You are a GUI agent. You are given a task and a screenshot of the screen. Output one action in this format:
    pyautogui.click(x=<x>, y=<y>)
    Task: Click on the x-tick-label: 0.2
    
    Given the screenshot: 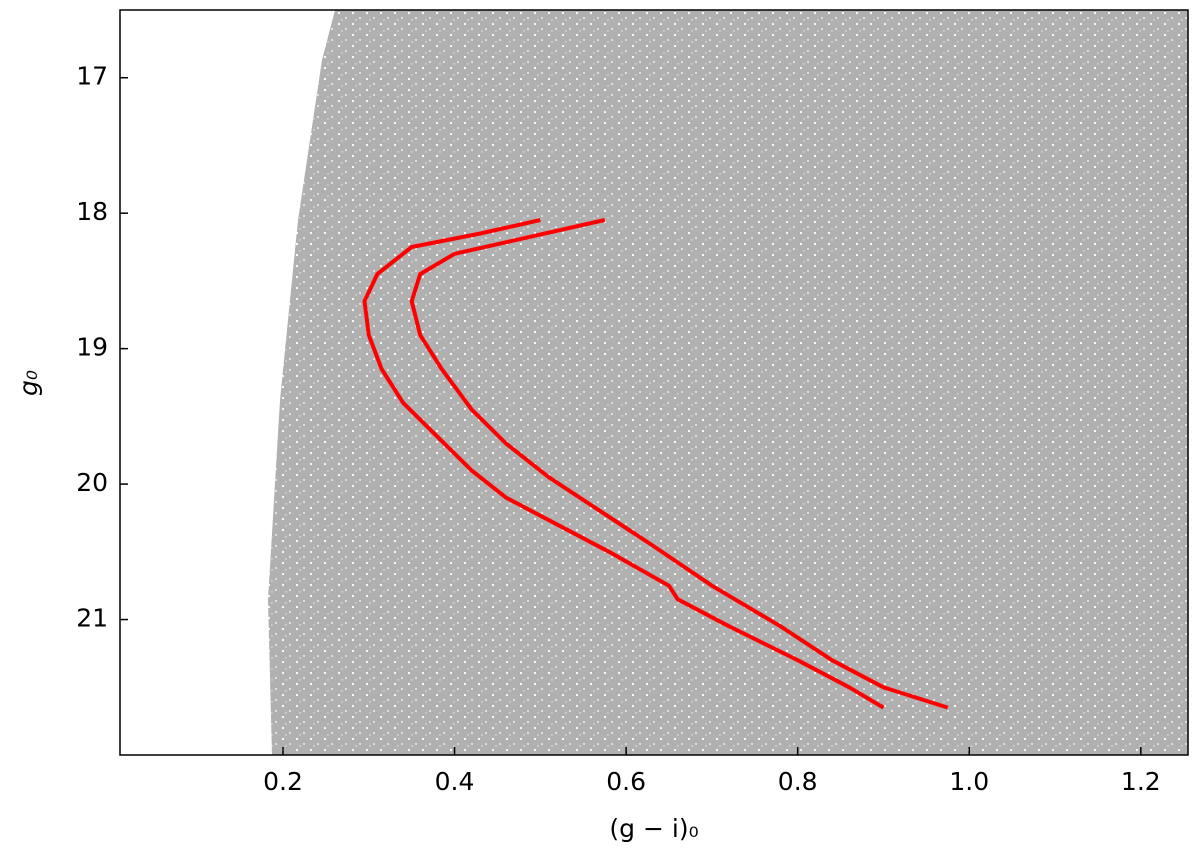 What is the action you would take?
    pyautogui.click(x=283, y=781)
    